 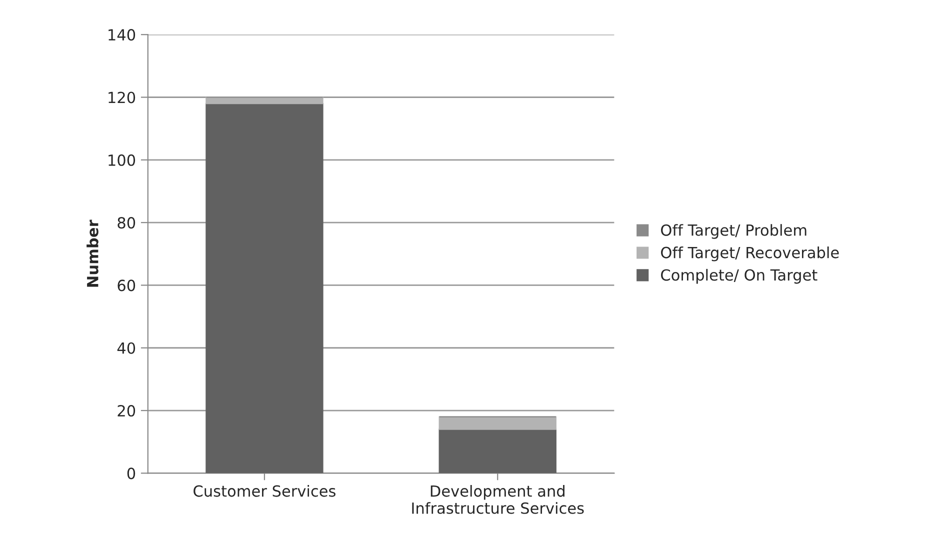 What do you see at coordinates (498, 499) in the screenshot?
I see `x-tick-label: Development and Infrastructure Services` at bounding box center [498, 499].